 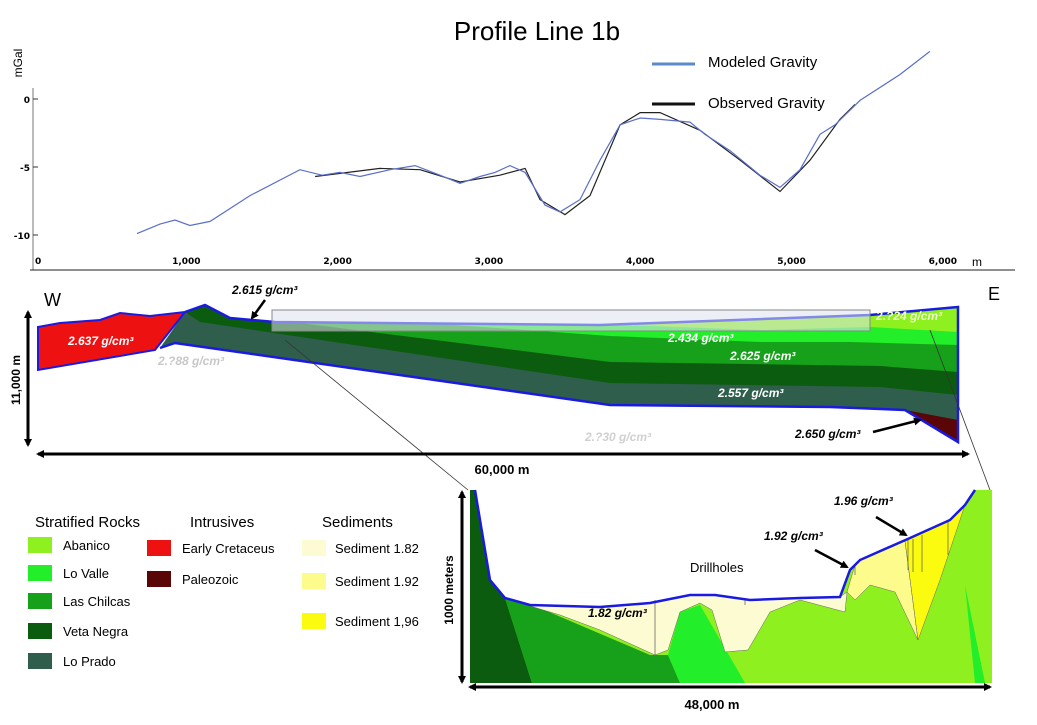 What do you see at coordinates (87, 522) in the screenshot?
I see `legend-group-title: Stratified Rocks` at bounding box center [87, 522].